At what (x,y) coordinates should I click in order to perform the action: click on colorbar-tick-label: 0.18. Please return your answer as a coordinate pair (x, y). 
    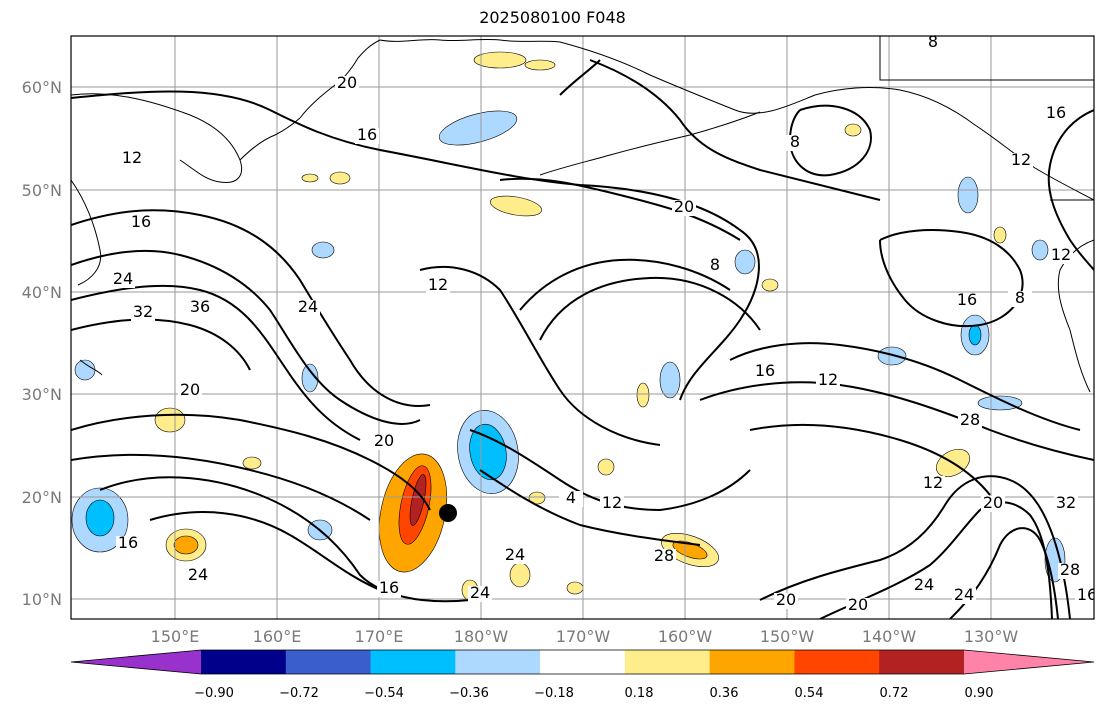
    Looking at the image, I should click on (639, 693).